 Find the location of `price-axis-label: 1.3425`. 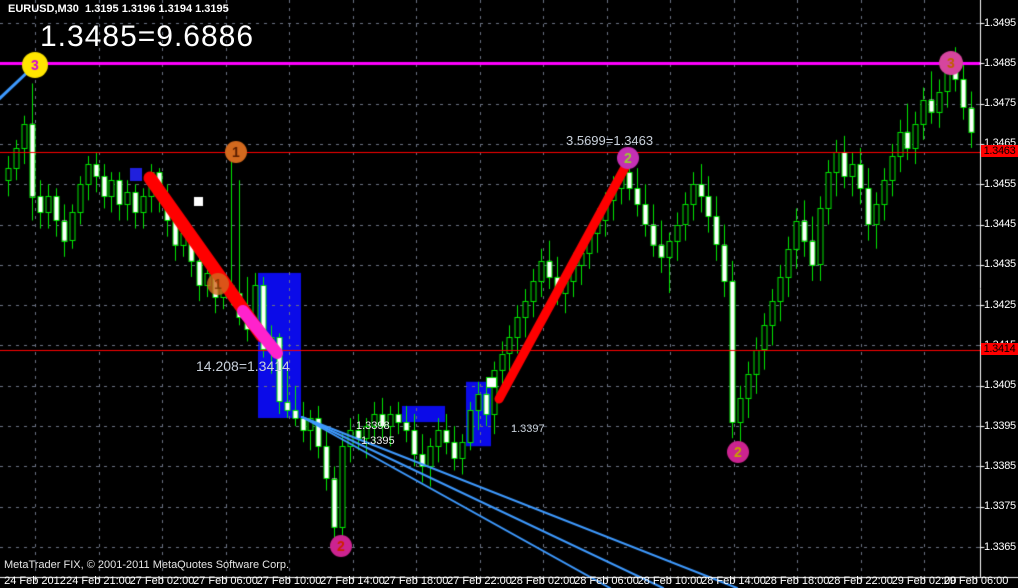

price-axis-label: 1.3425 is located at coordinates (1000, 304).